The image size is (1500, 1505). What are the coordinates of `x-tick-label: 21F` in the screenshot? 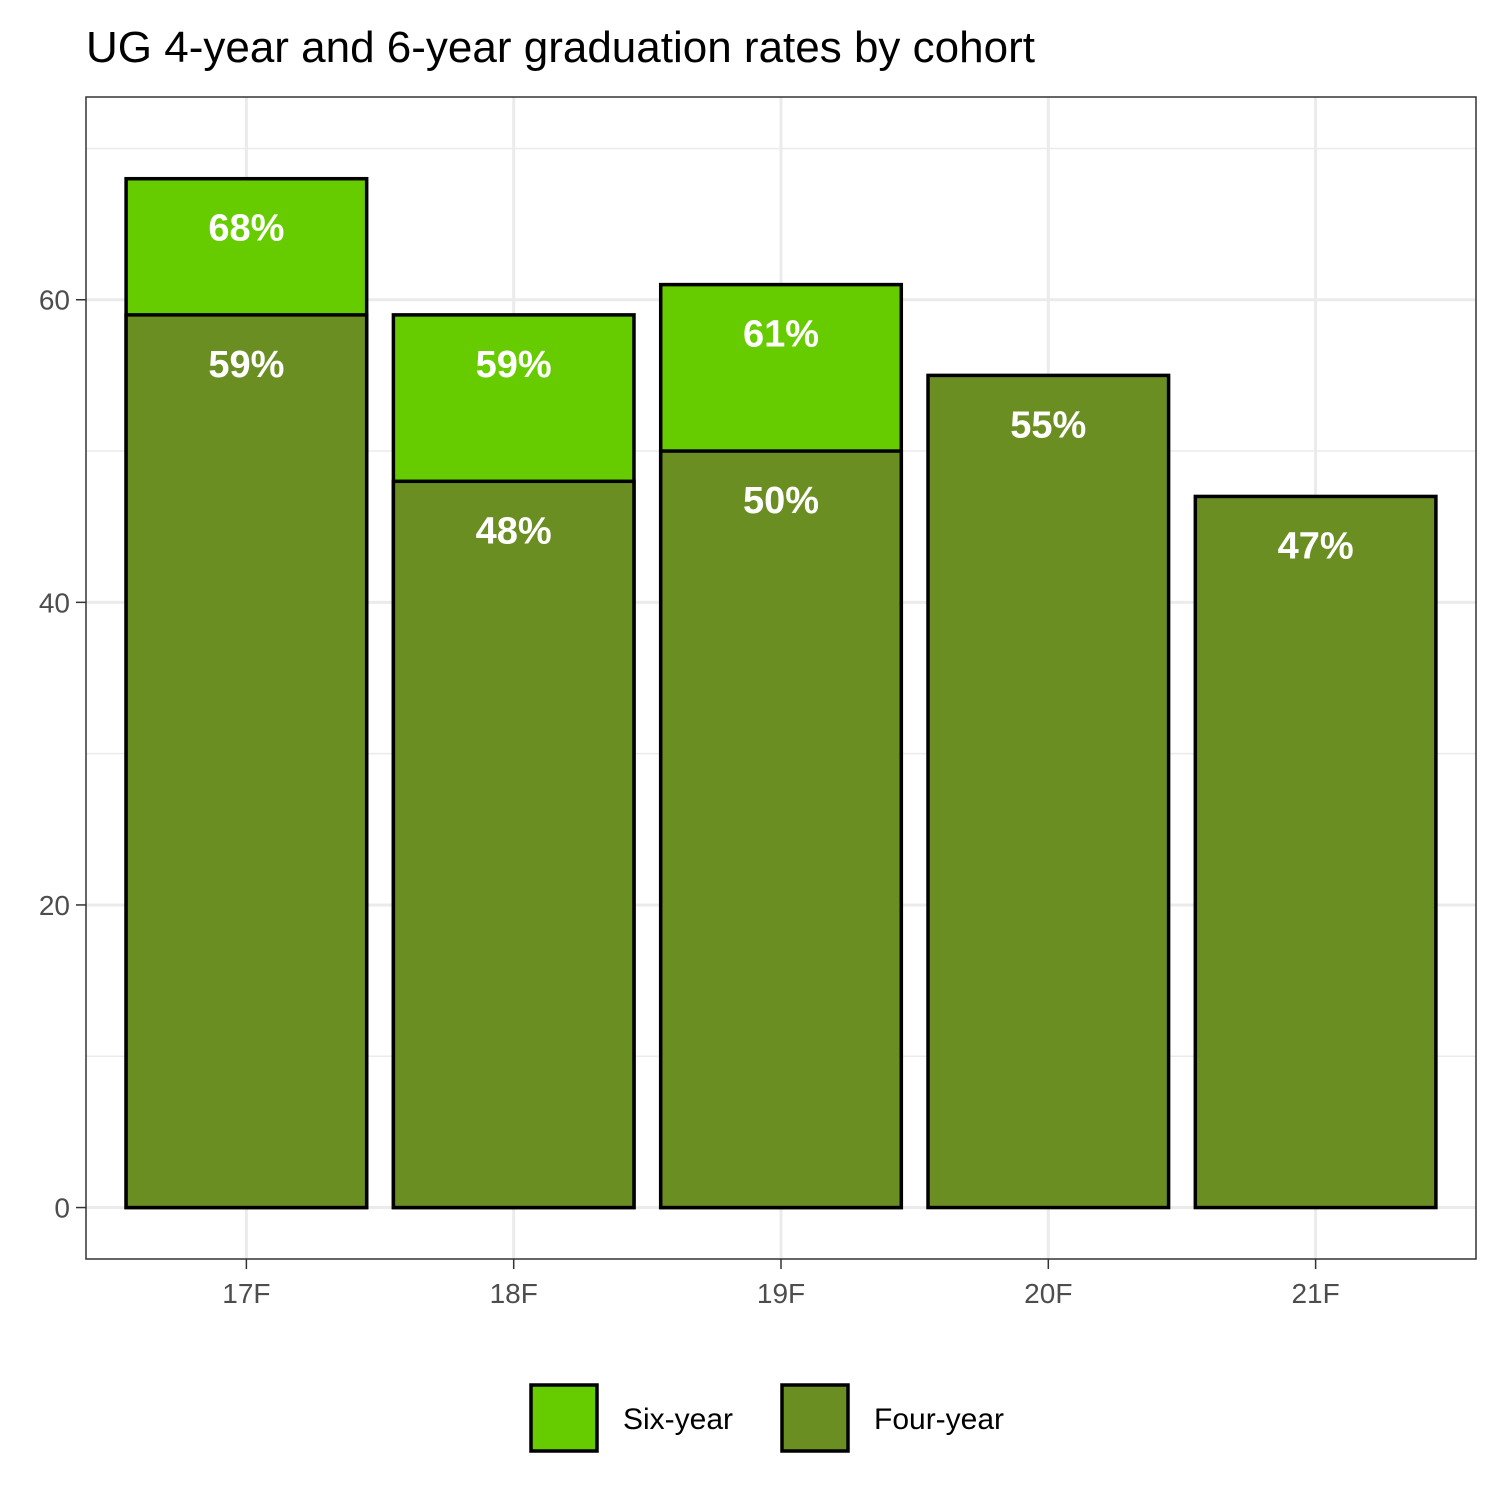 It's located at (1315, 1293).